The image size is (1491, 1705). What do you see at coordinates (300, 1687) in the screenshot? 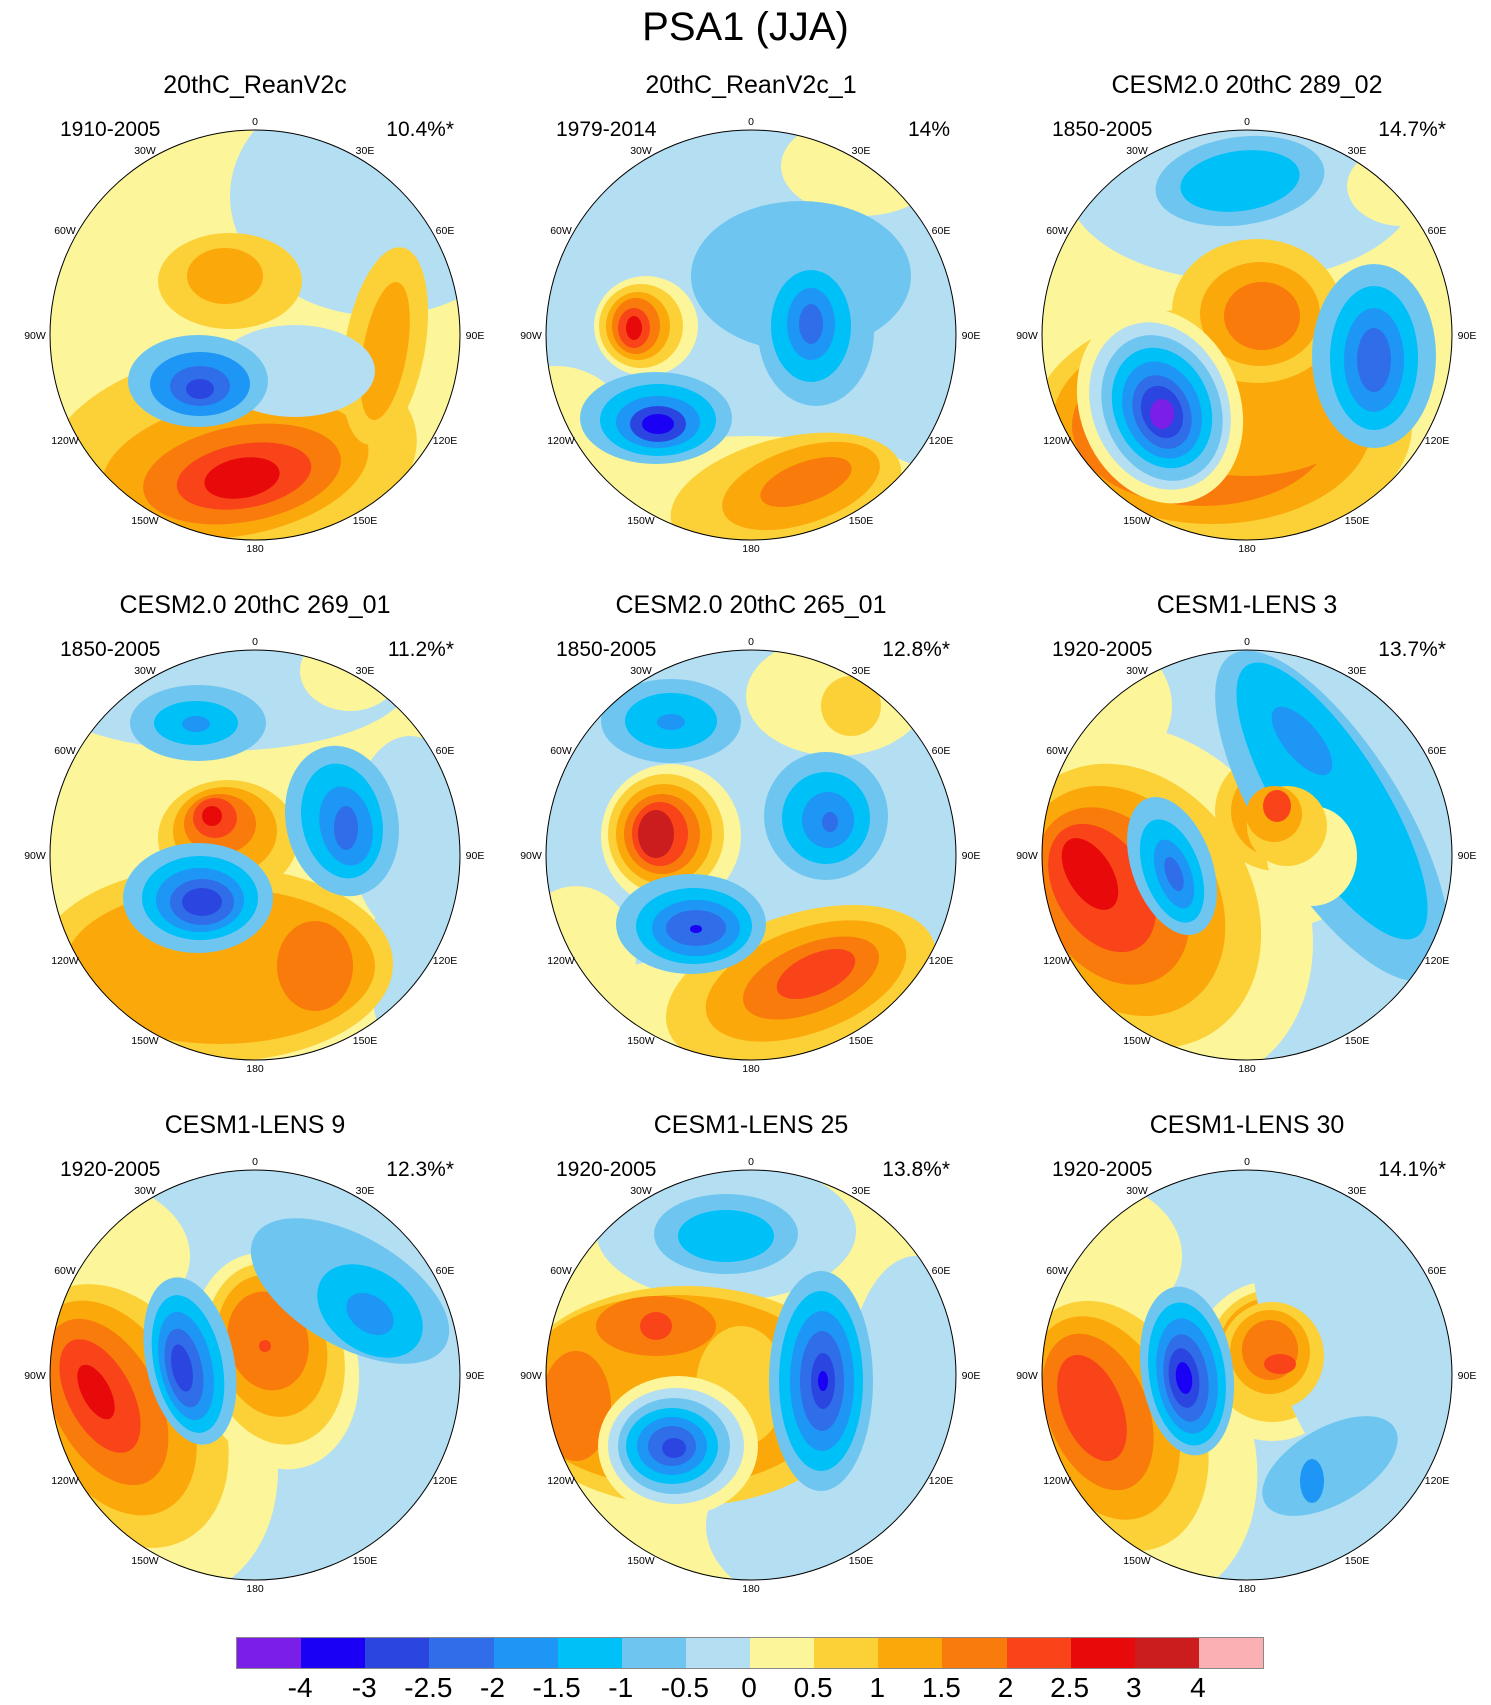
I see `colorbar-label: -4` at bounding box center [300, 1687].